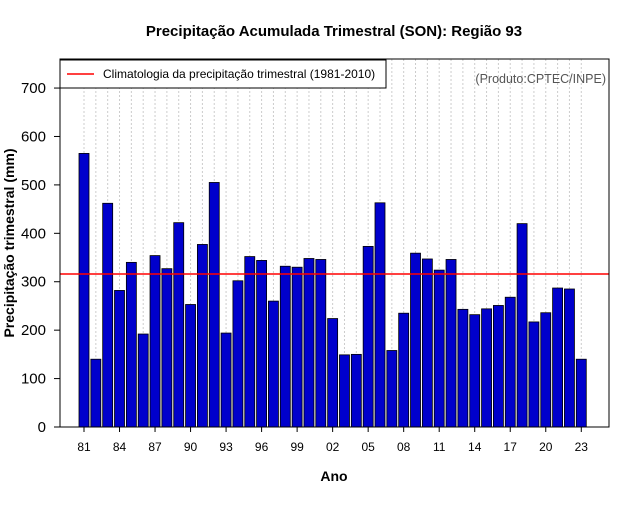 This screenshot has width=640, height=505. Describe the element at coordinates (179, 325) in the screenshot. I see `bar-1989` at that location.